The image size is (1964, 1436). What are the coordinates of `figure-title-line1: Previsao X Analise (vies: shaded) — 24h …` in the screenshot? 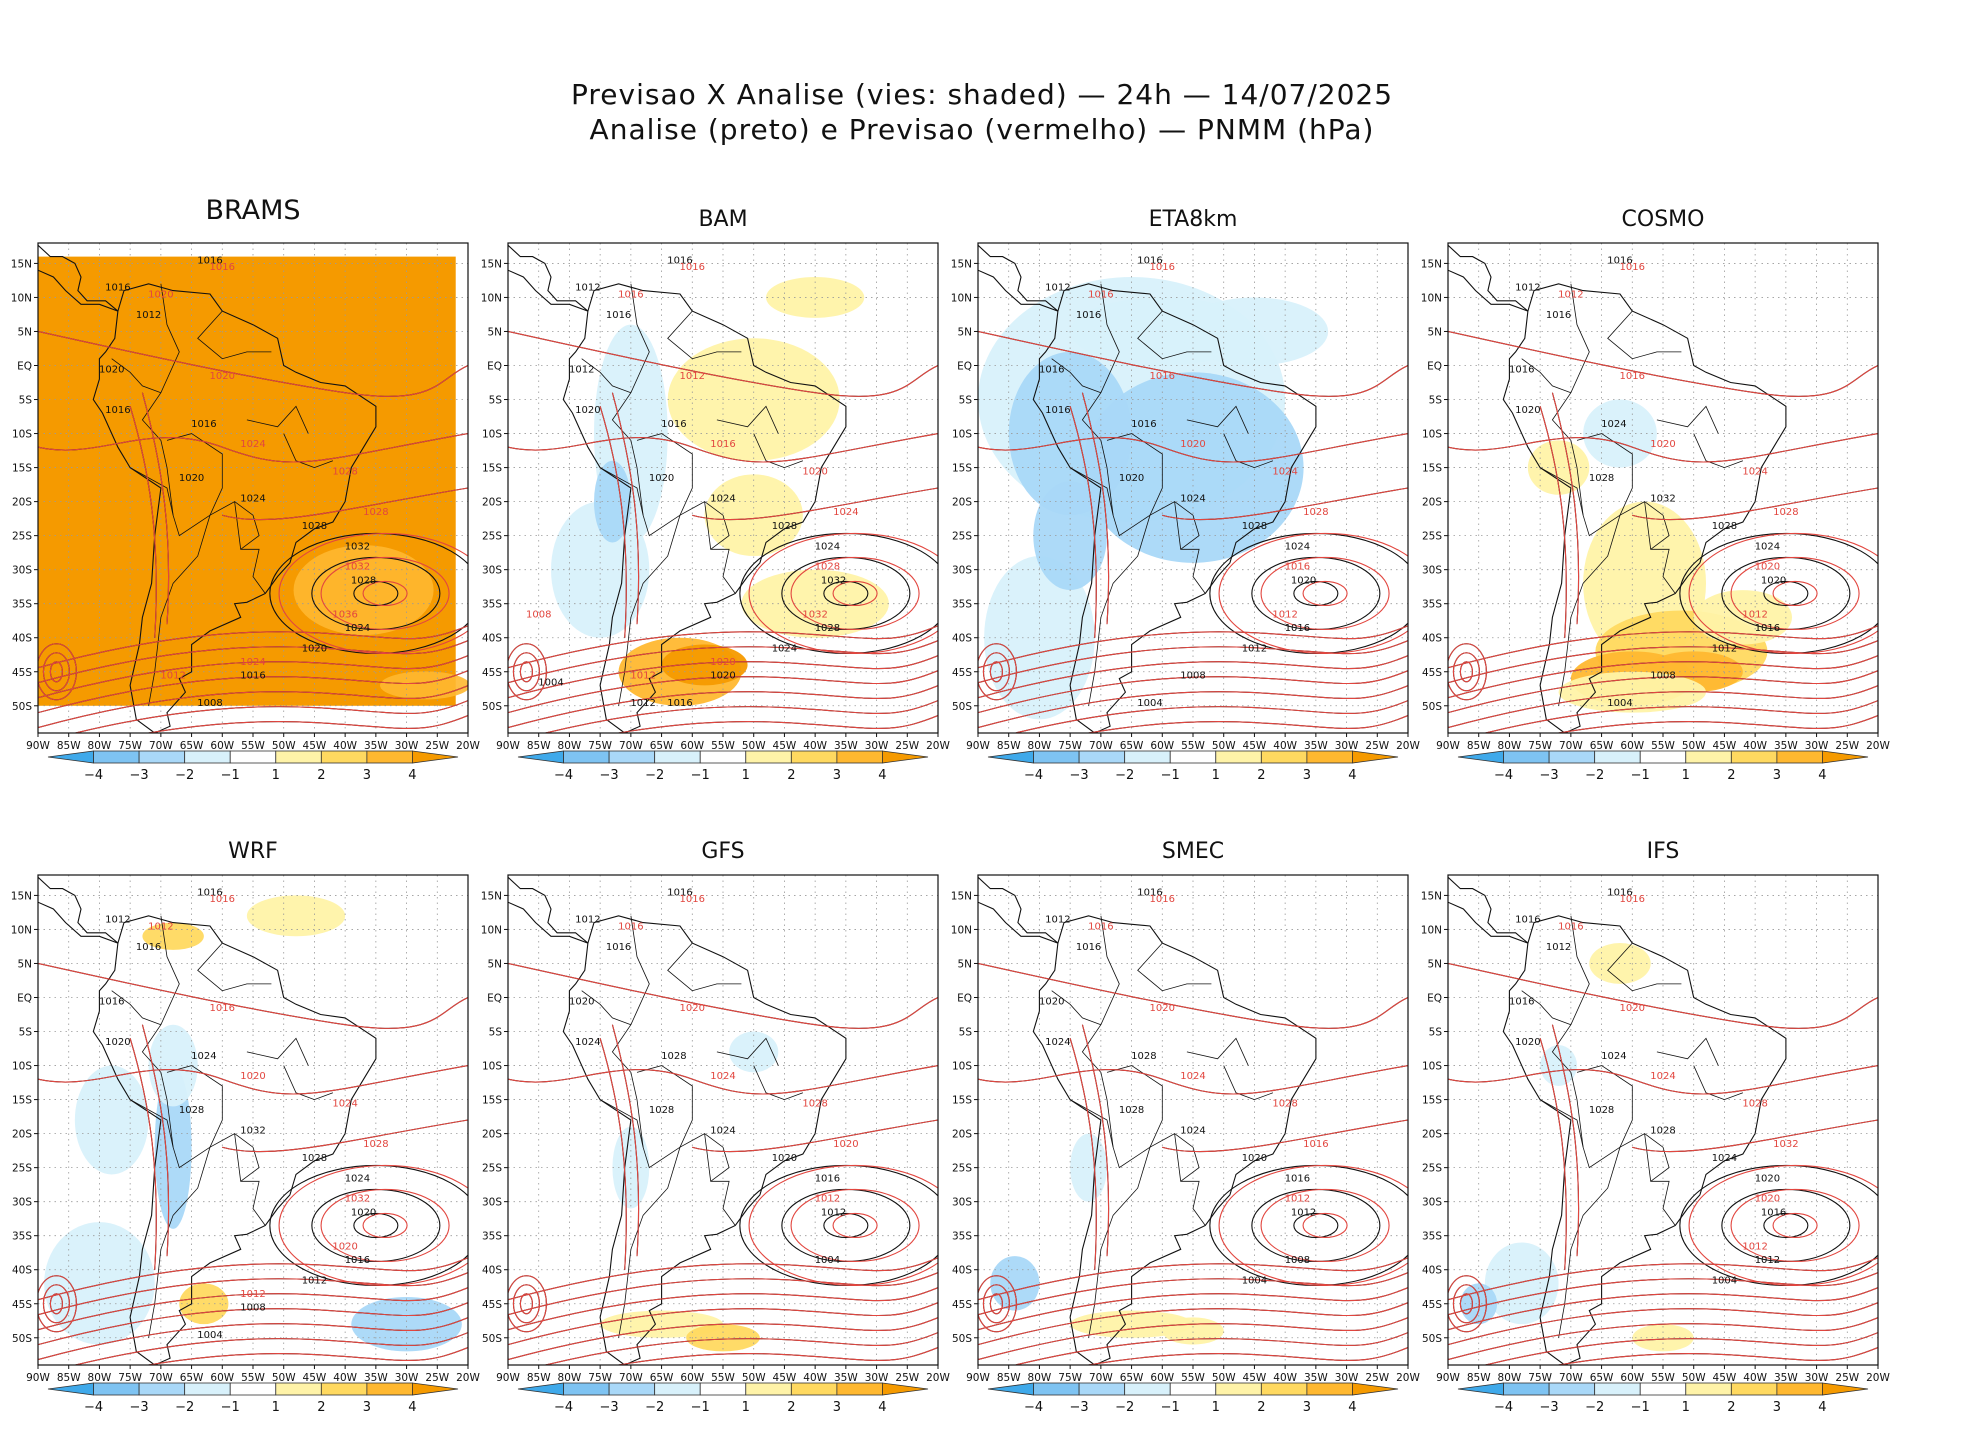 It's located at (982, 94).